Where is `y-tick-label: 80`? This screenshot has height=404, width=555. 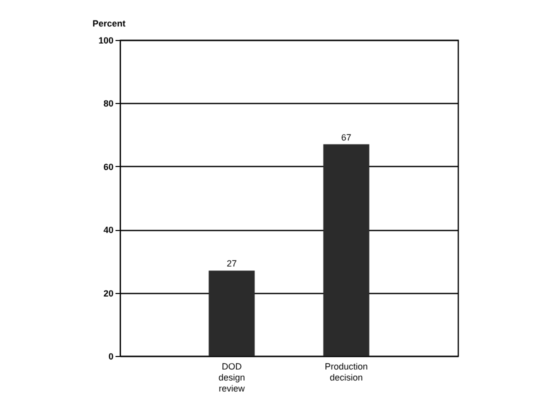 y-tick-label: 80 is located at coordinates (108, 103).